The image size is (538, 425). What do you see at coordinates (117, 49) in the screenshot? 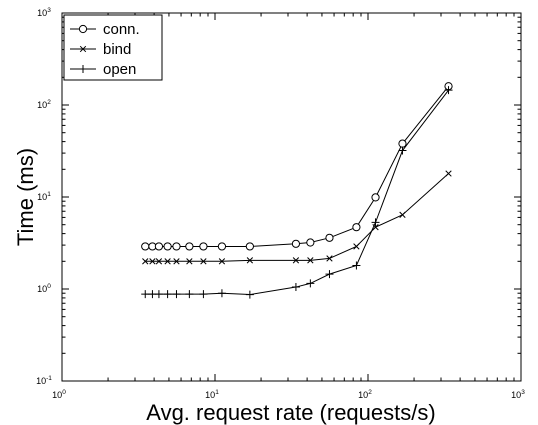
I see `legend-label: bind` at bounding box center [117, 49].